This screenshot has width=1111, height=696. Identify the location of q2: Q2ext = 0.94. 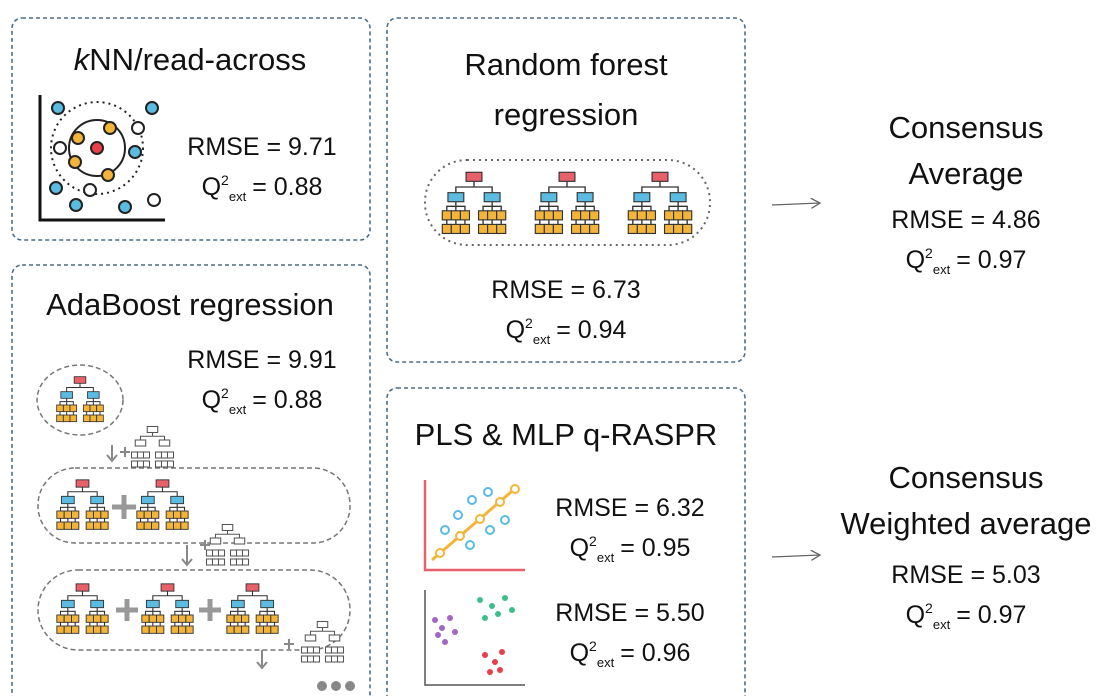
(566, 331).